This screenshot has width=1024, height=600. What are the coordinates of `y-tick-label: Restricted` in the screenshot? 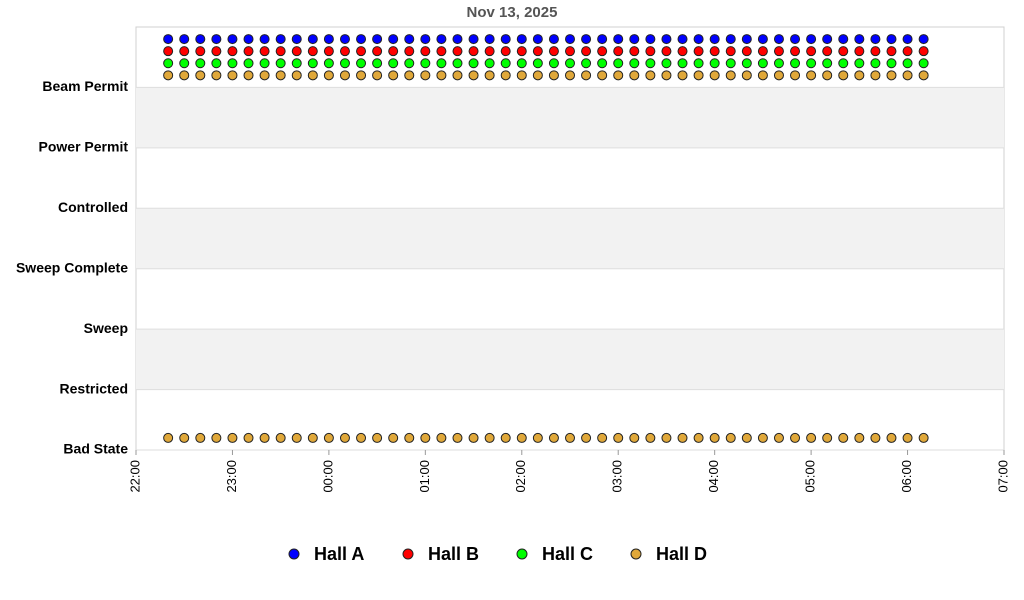 It's located at (94, 388).